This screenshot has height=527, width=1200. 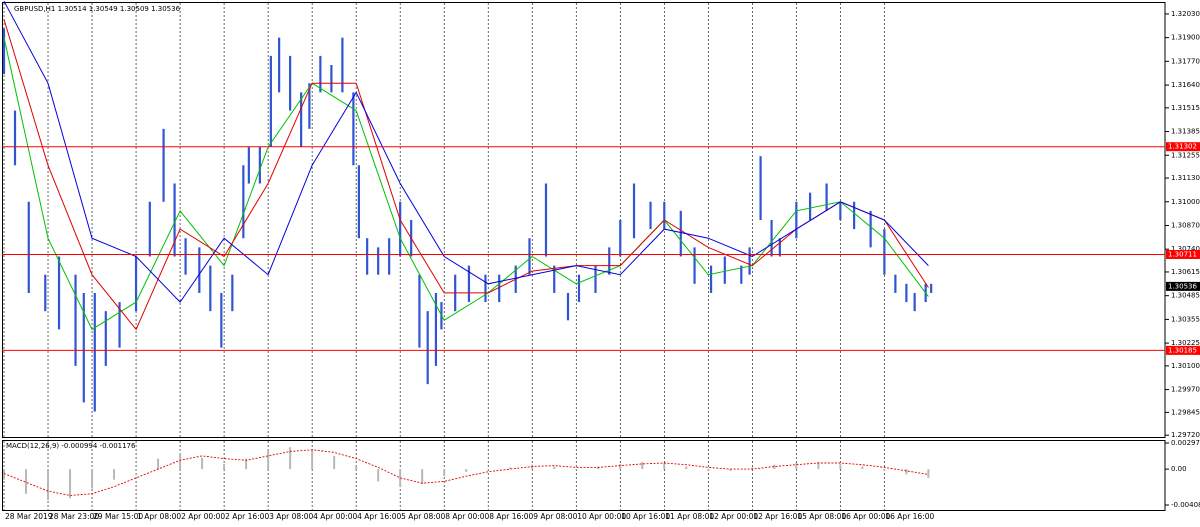 What do you see at coordinates (29, 516) in the screenshot?
I see `x-tick-label: 28 Mar 2019` at bounding box center [29, 516].